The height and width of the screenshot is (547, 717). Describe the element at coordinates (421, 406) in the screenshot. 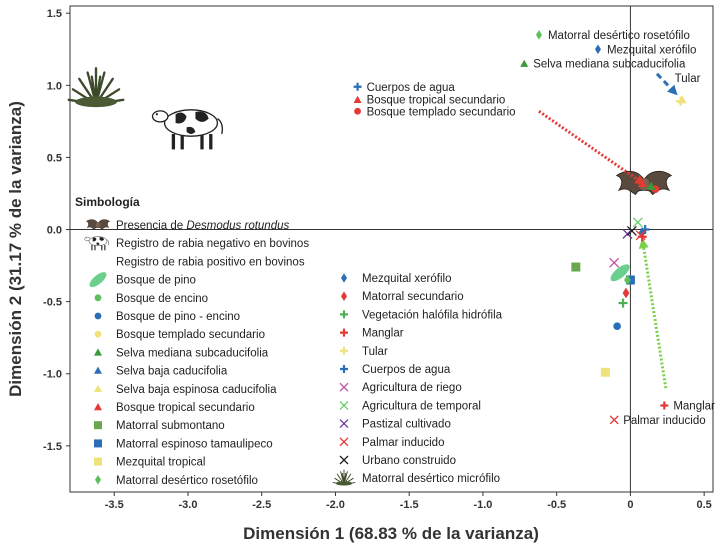

I see `legend-label: Agricultura de temporal` at that location.